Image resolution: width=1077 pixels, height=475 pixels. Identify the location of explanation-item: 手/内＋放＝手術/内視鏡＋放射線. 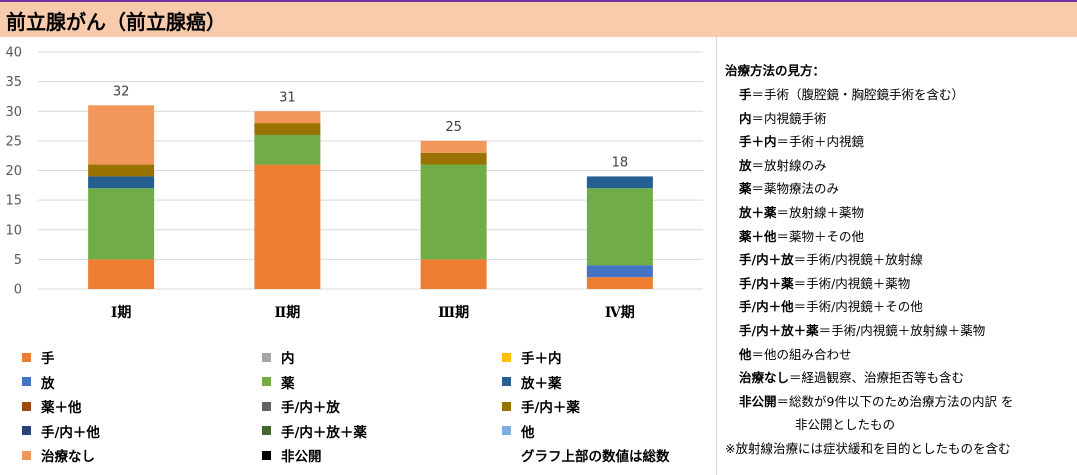
(869, 260).